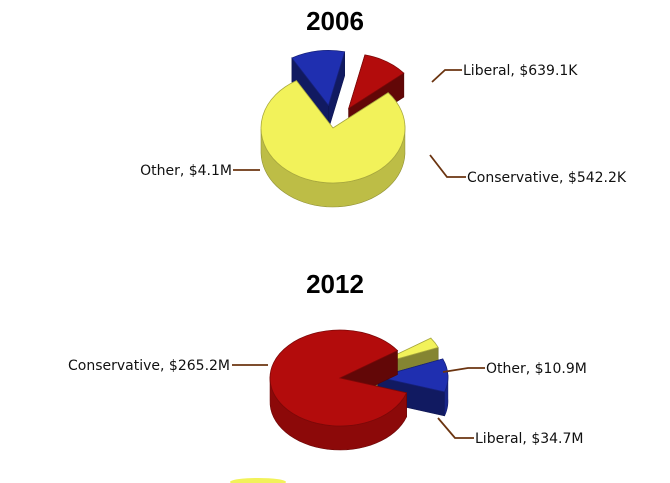  Describe the element at coordinates (338, 390) in the screenshot. I see `pie-slice-conservative-2012` at that location.